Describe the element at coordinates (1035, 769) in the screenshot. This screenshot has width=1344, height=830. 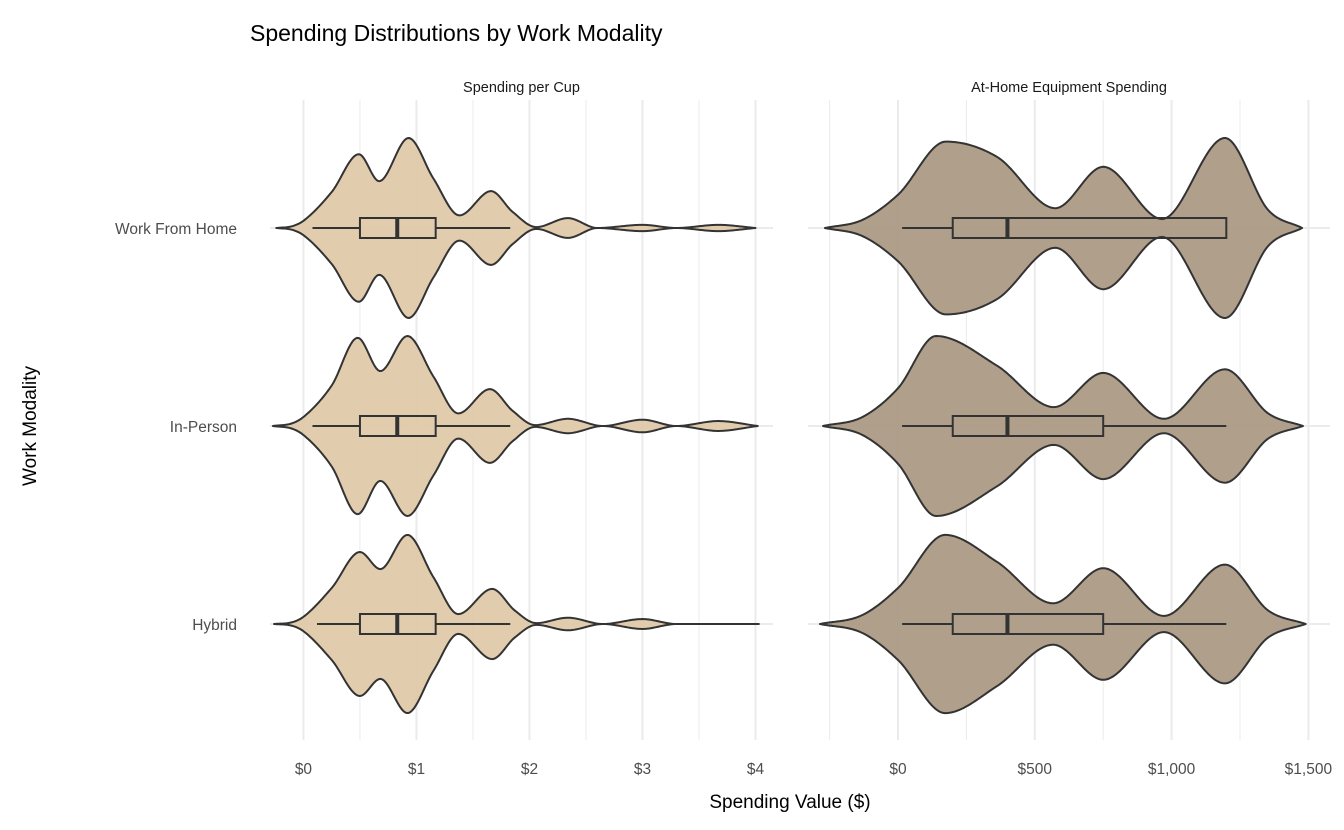
I see `x-tick-label: $500` at that location.